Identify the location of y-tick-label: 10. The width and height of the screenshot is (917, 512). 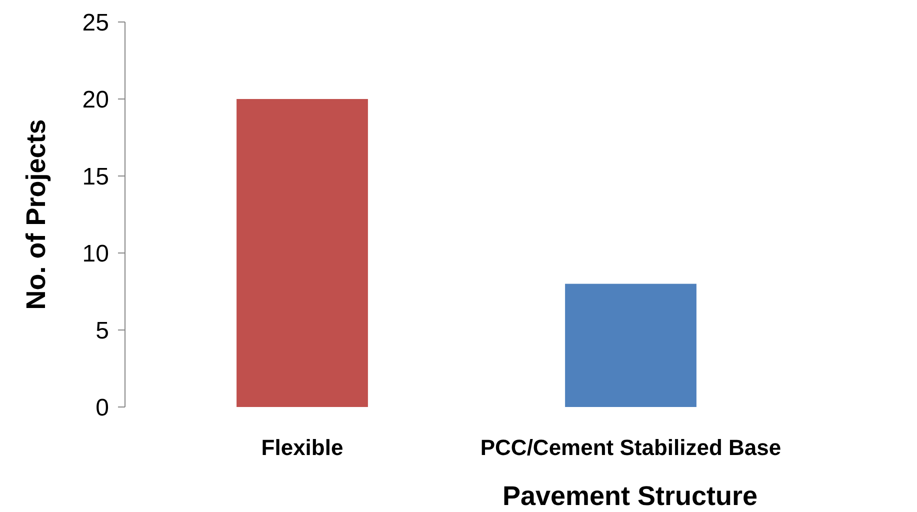
(95, 254).